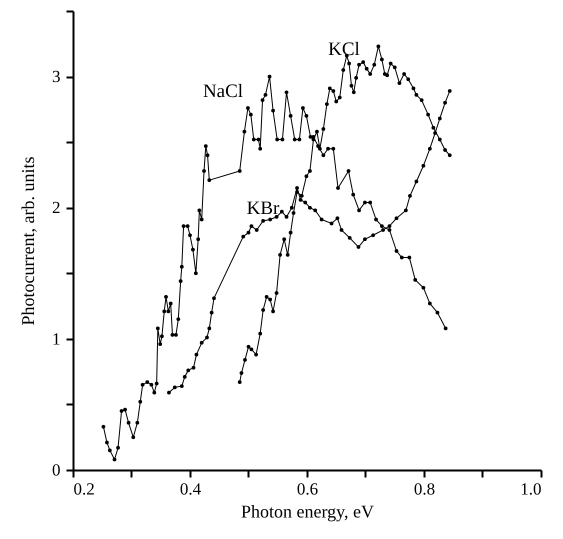  What do you see at coordinates (28, 241) in the screenshot?
I see `y-axis-title: Photocurrent, arb. units` at bounding box center [28, 241].